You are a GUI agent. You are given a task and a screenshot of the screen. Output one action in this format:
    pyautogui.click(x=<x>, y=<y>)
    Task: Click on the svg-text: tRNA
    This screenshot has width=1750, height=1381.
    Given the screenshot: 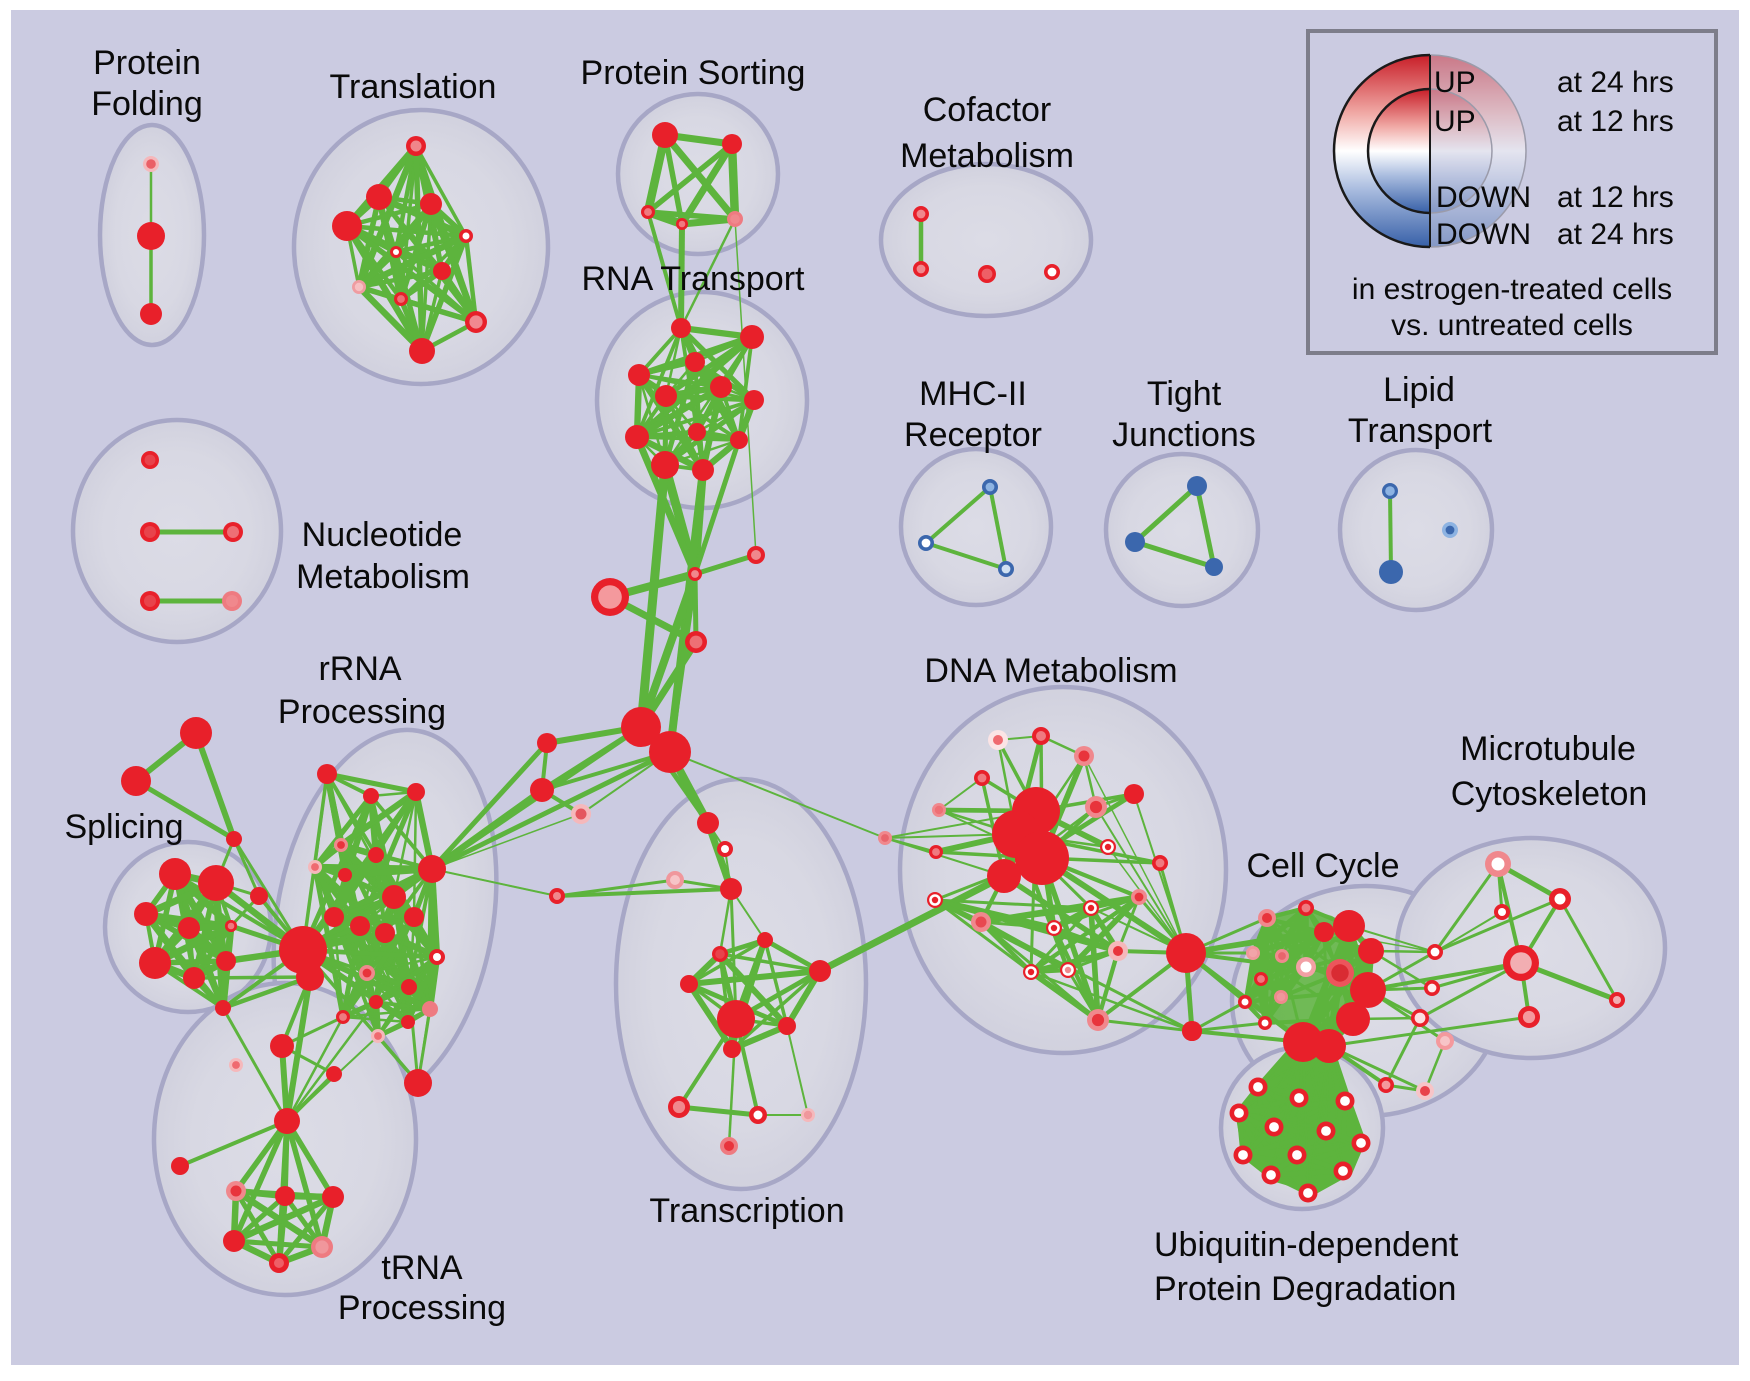 What is the action you would take?
    pyautogui.click(x=422, y=1268)
    